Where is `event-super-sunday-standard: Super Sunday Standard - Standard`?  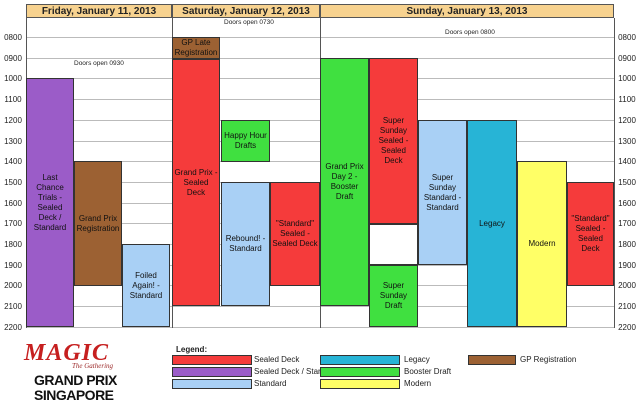
event-super-sunday-standard: Super Sunday Standard - Standard is located at coordinates (442, 192).